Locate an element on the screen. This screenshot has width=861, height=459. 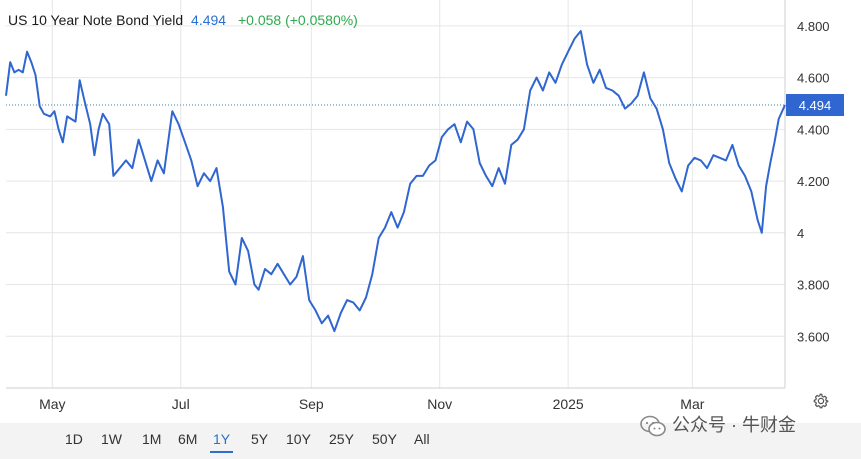
range-selector: 1D 1W 1M 6M 1Y 5Y 10Y 25Y 50Y All is located at coordinates (430, 441).